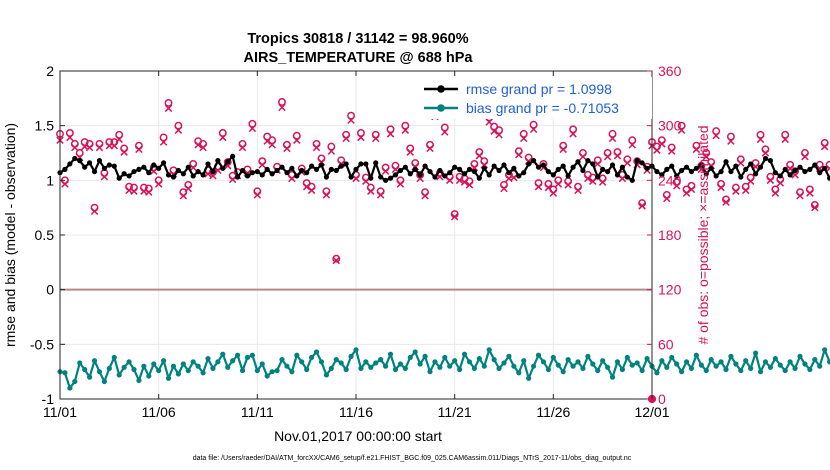 This screenshot has height=470, width=830. Describe the element at coordinates (42, 344) in the screenshot. I see `y-left-tick-label: -0.5` at that location.